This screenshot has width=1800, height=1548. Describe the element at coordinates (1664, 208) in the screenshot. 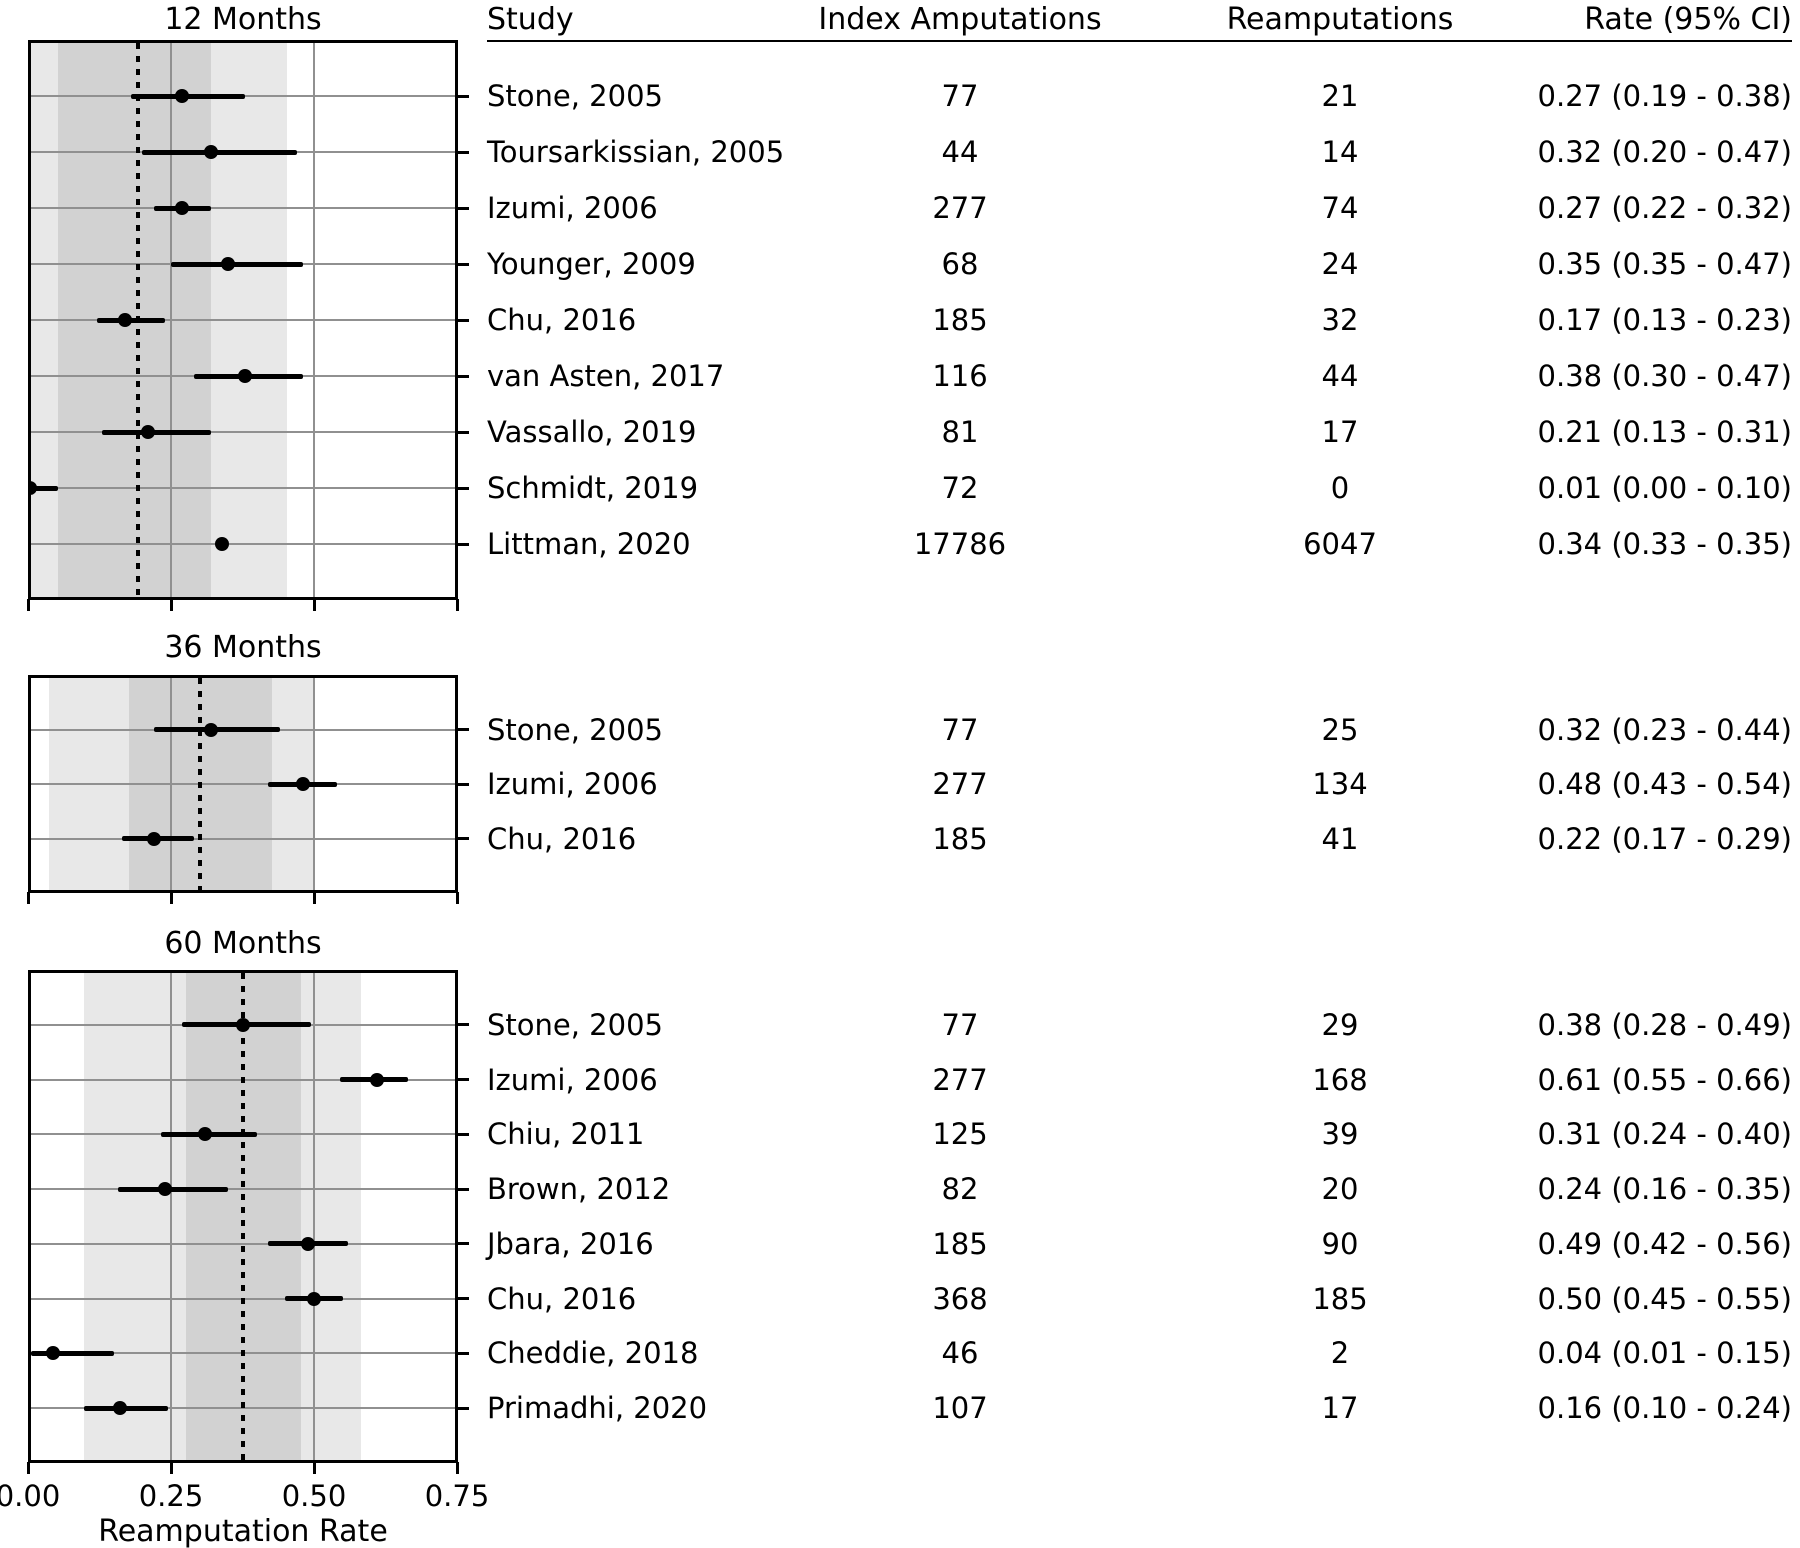

I see `rate-ci-value: 0.27 (0.22 - 0.32)` at that location.